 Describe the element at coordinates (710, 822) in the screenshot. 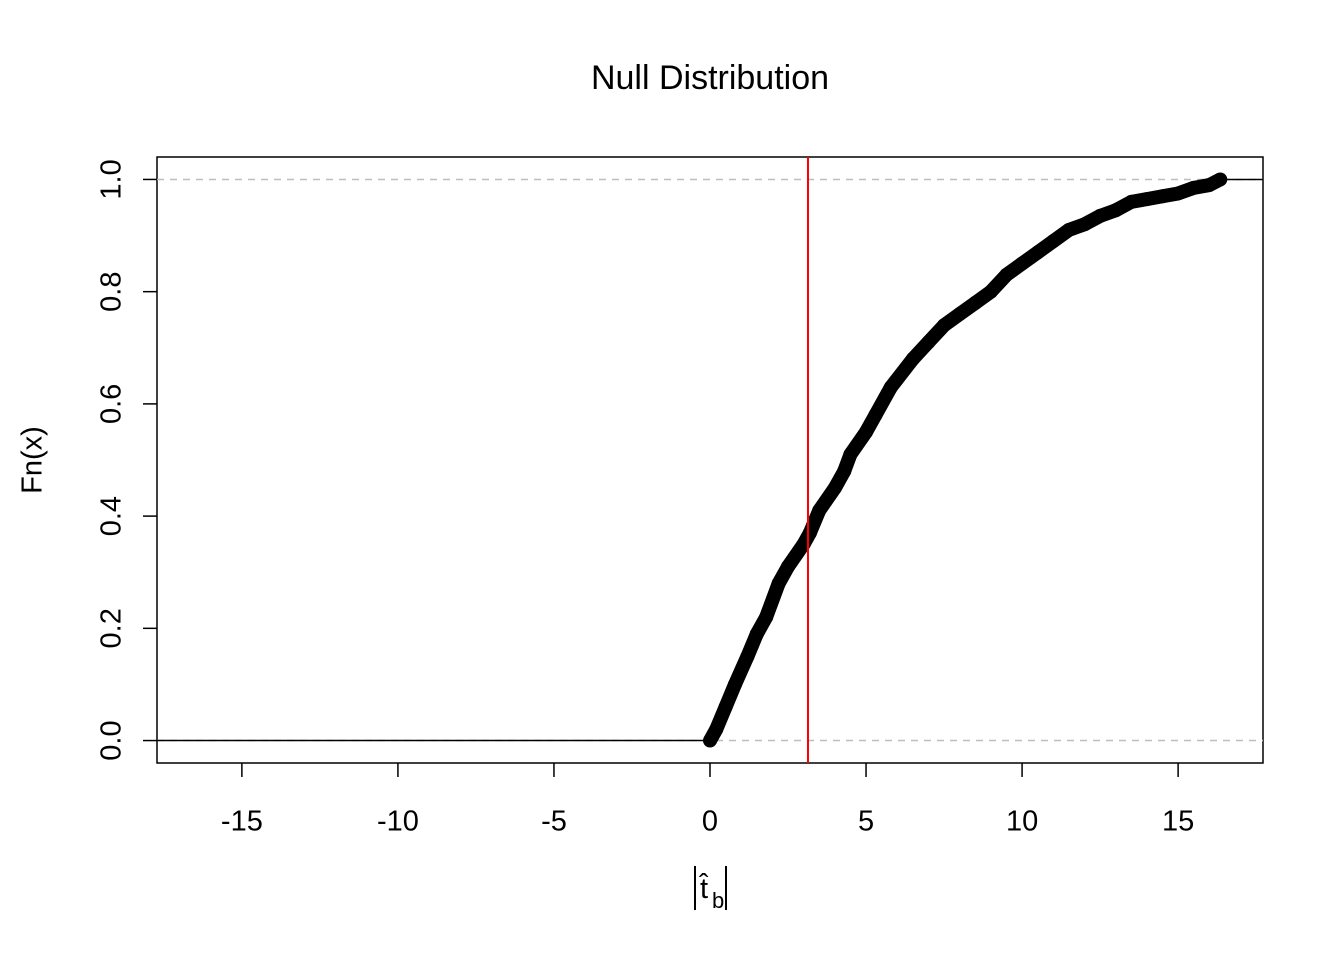

I see `x-tick-label: 0` at that location.